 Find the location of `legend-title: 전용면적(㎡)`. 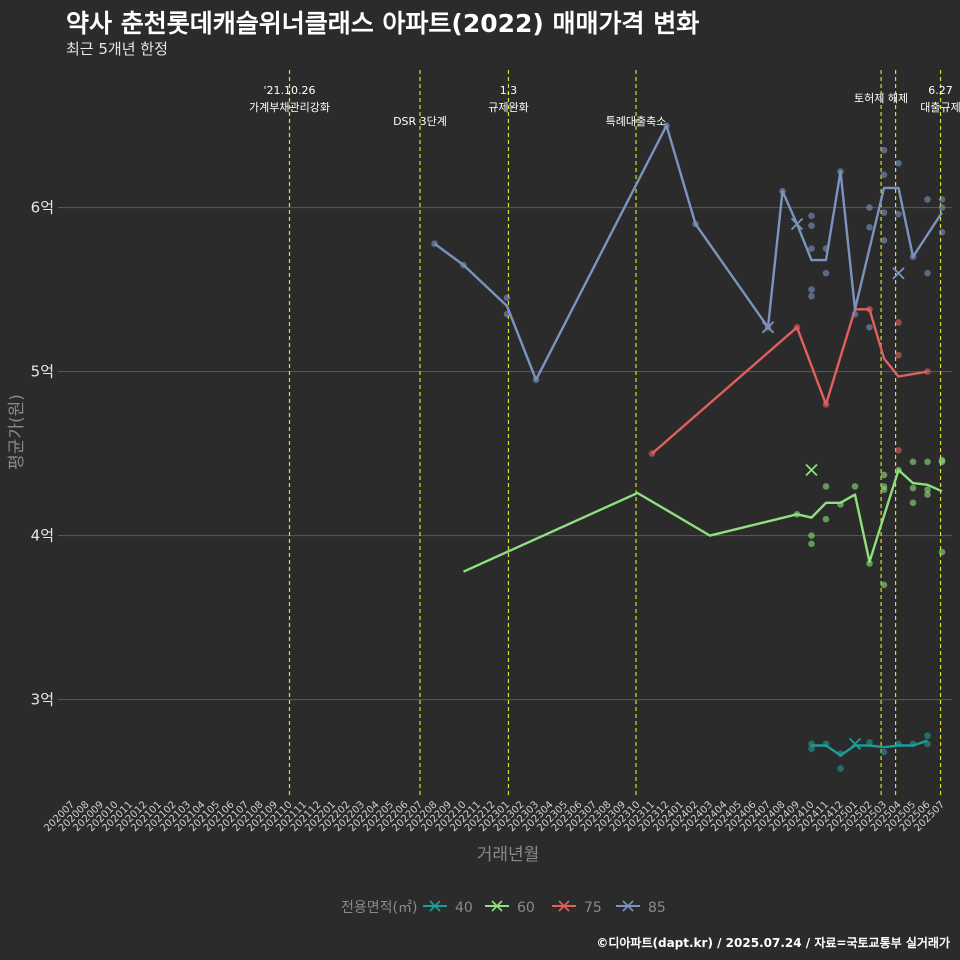

legend-title: 전용면적(㎡) is located at coordinates (379, 908).